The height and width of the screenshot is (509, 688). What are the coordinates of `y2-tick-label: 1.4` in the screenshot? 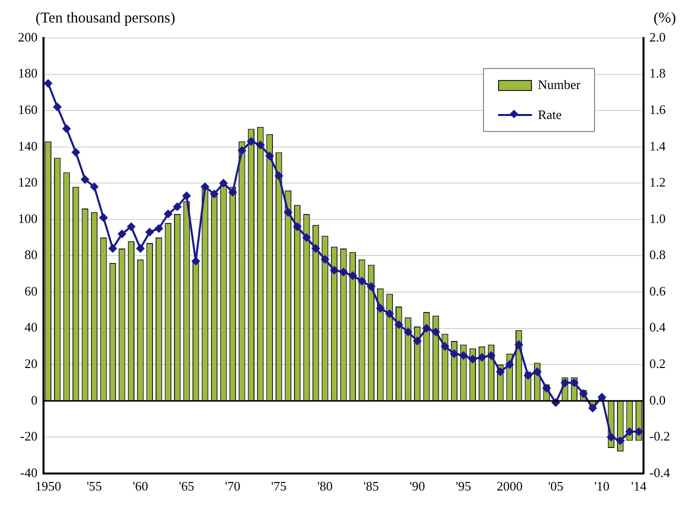 It's located at (657, 146).